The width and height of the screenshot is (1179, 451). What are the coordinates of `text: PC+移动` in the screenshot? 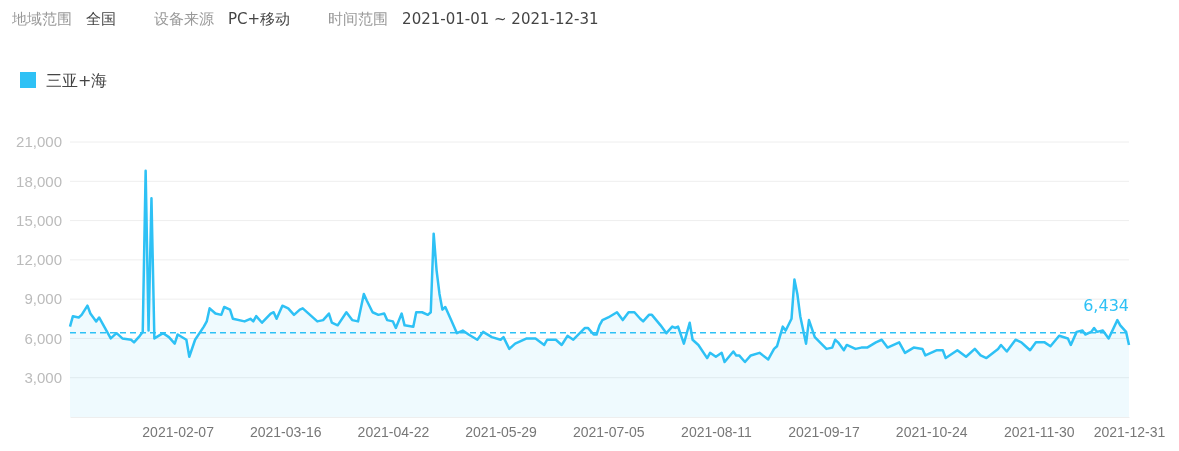 It's located at (259, 19).